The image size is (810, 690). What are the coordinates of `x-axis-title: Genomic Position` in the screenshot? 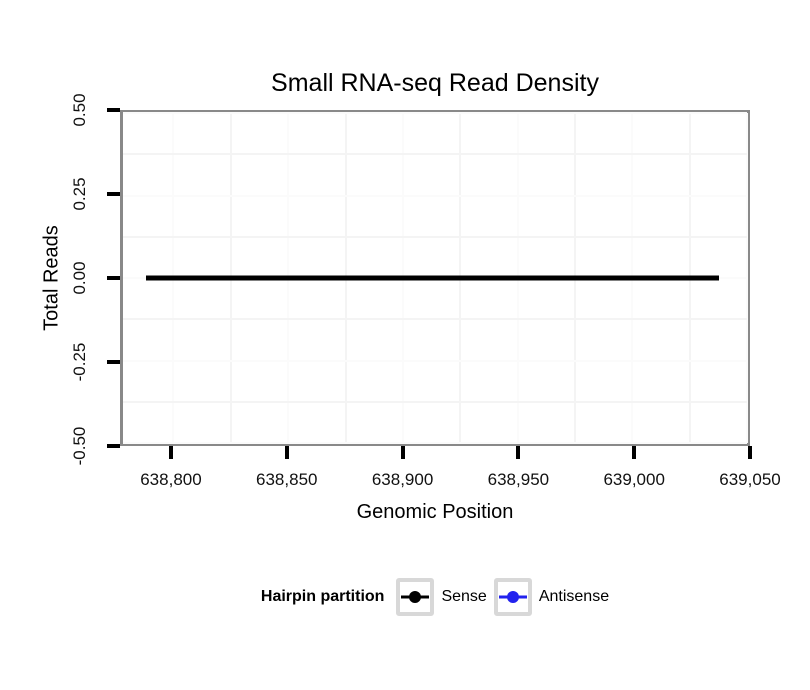 It's located at (435, 512).